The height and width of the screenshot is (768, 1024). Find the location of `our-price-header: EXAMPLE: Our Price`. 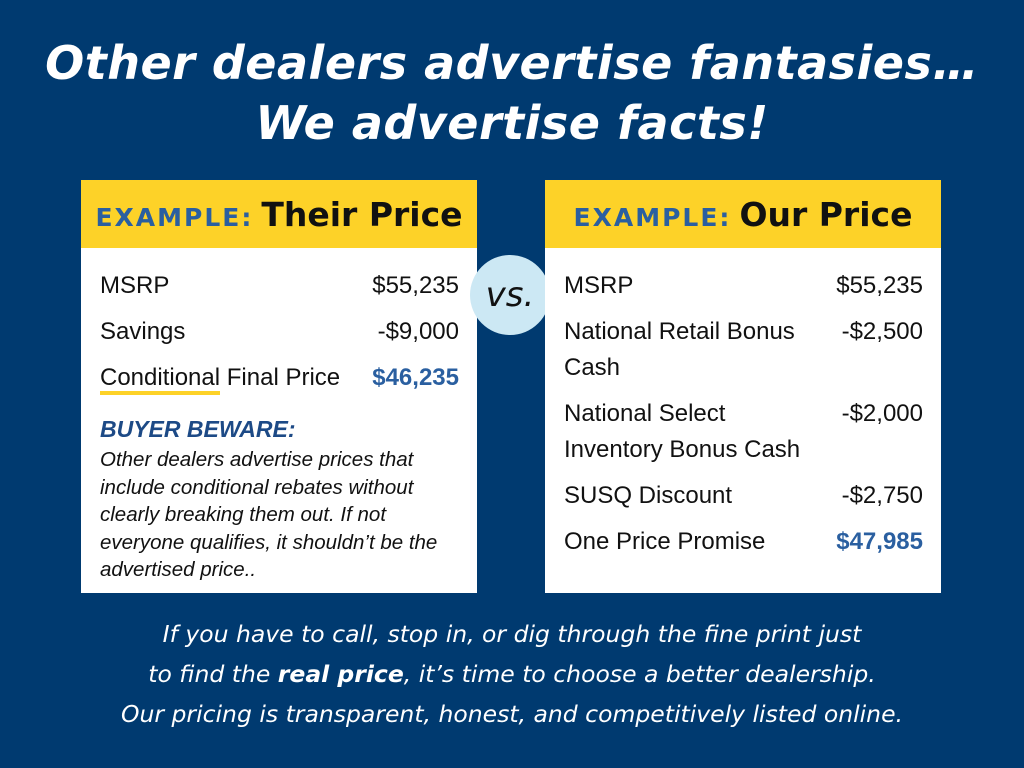

our-price-header: EXAMPLE: Our Price is located at coordinates (743, 214).